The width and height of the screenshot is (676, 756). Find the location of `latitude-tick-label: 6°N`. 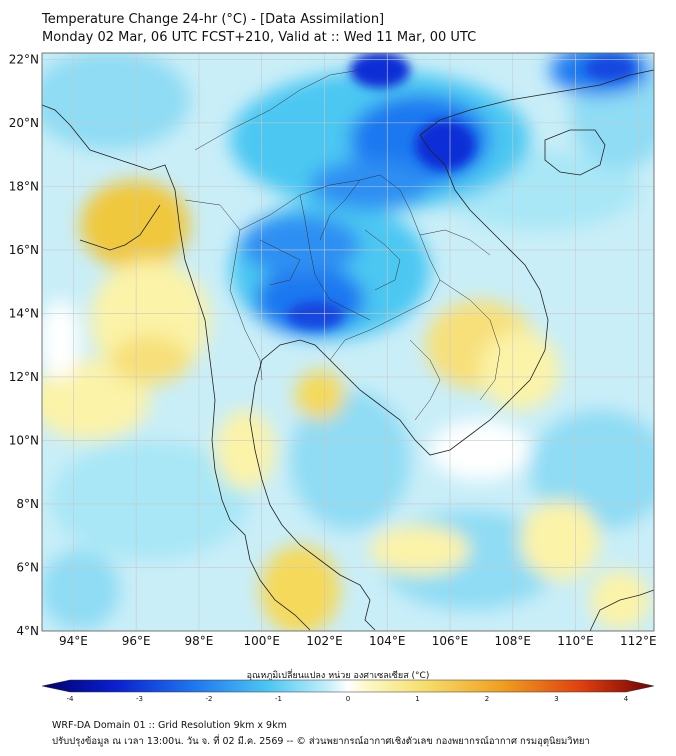

latitude-tick-label: 6°N is located at coordinates (27, 567).